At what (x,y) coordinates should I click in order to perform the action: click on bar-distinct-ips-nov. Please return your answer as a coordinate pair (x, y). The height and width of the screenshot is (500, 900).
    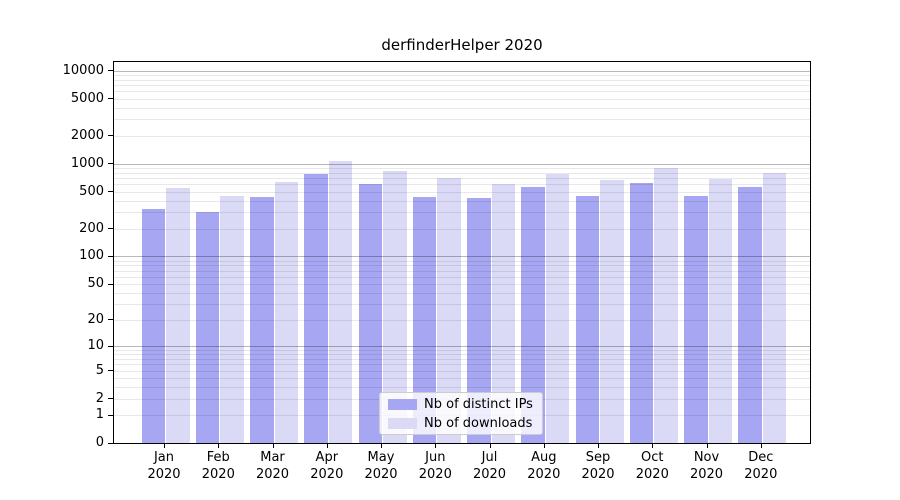
    Looking at the image, I should click on (696, 319).